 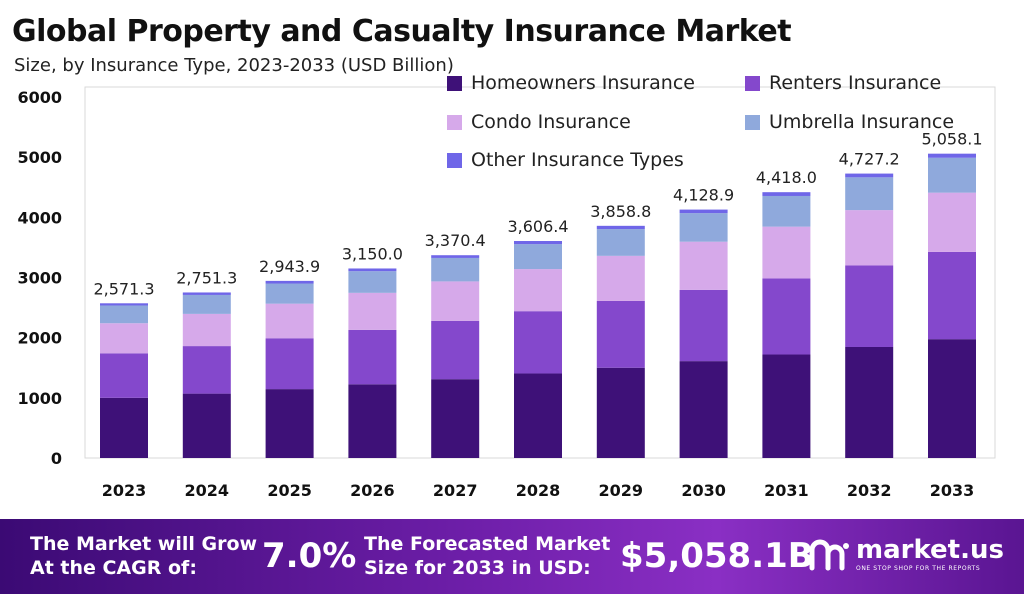 What do you see at coordinates (113, 568) in the screenshot?
I see `cagr-label-line2: At the CAGR of:` at bounding box center [113, 568].